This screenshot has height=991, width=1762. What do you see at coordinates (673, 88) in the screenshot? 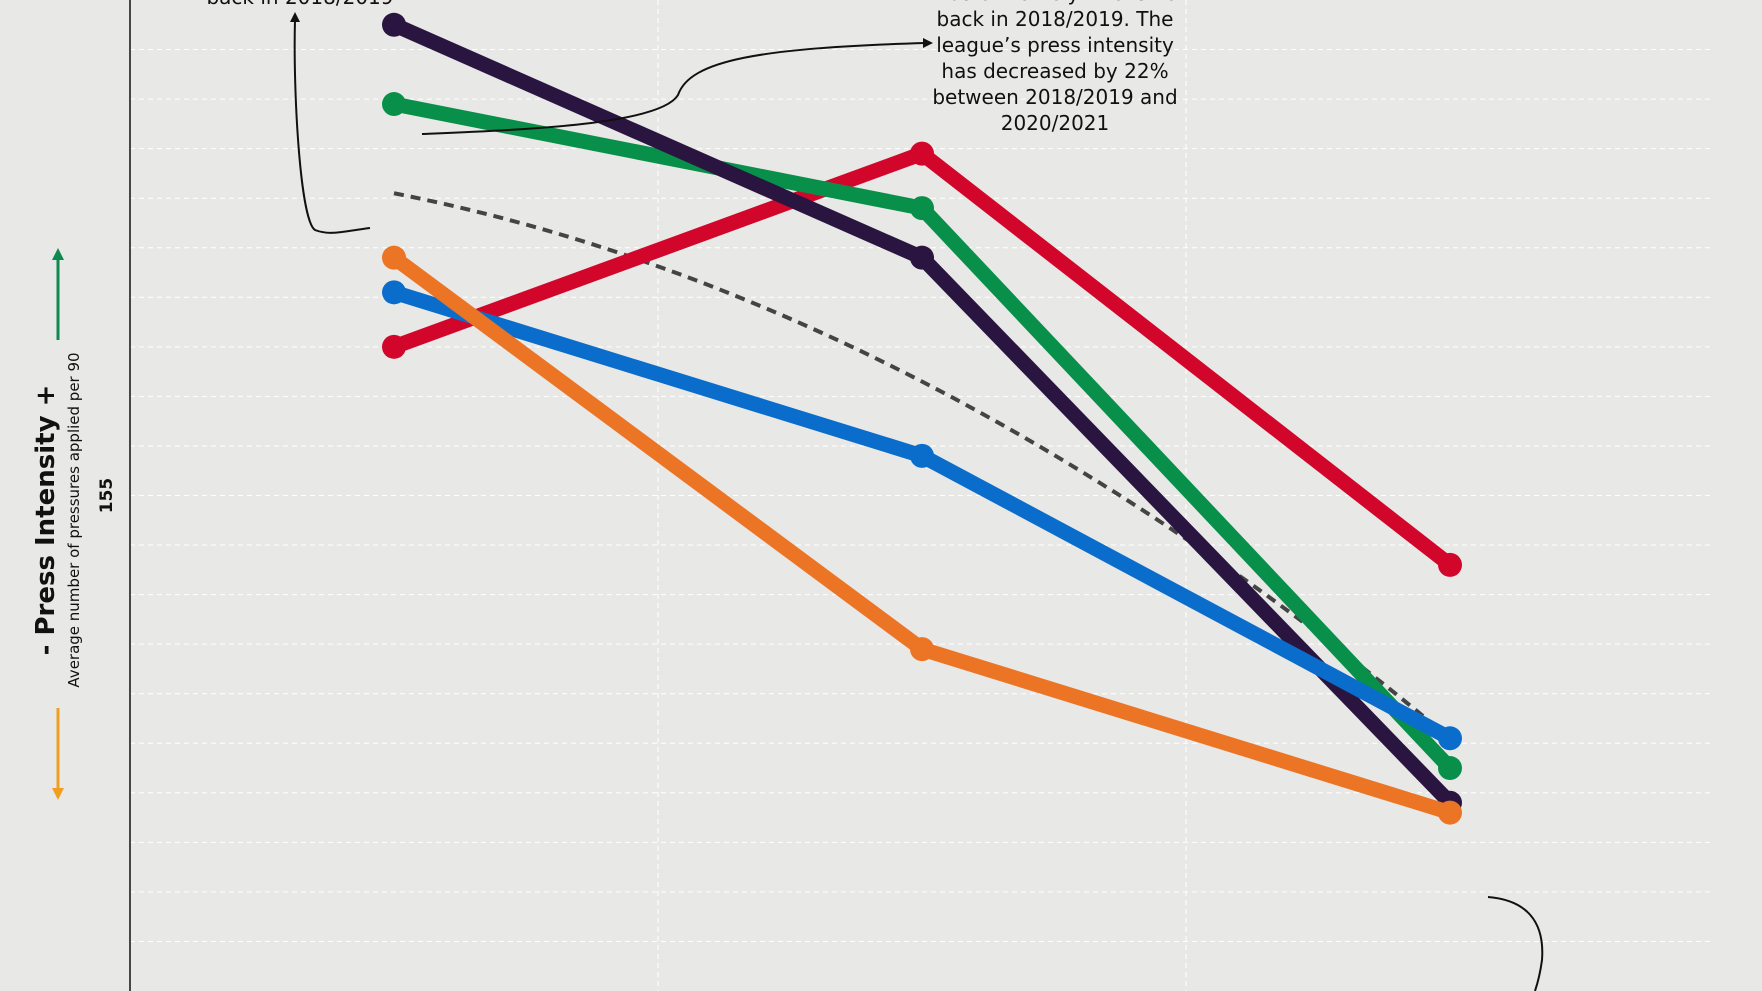
I see `annotation-connector-top` at bounding box center [673, 88].